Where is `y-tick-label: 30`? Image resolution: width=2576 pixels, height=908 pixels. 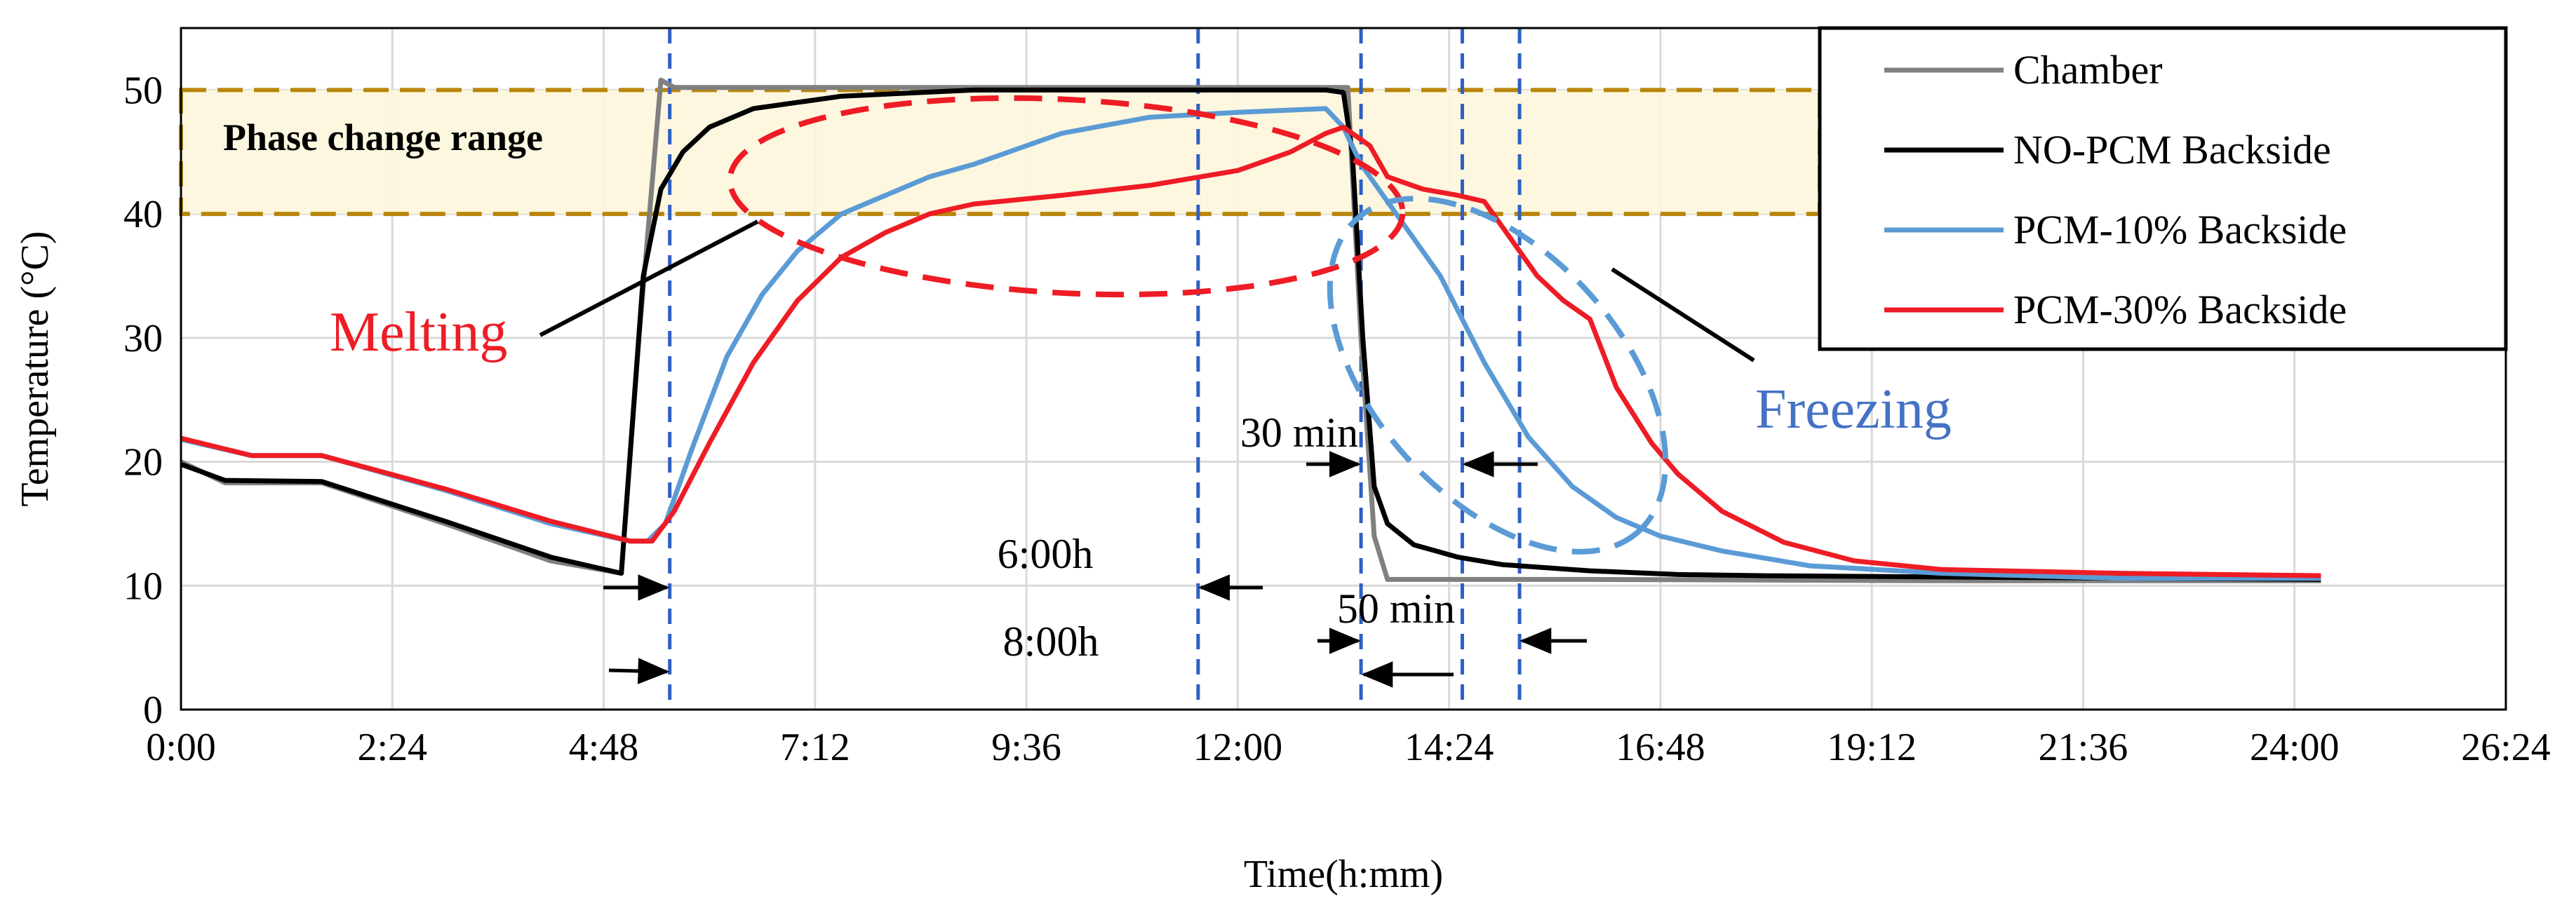 y-tick-label: 30 is located at coordinates (143, 338).